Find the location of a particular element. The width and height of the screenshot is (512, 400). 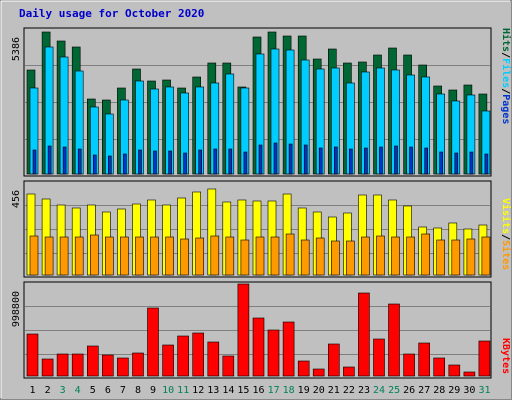

x-tick-label: 7 is located at coordinates (123, 390).